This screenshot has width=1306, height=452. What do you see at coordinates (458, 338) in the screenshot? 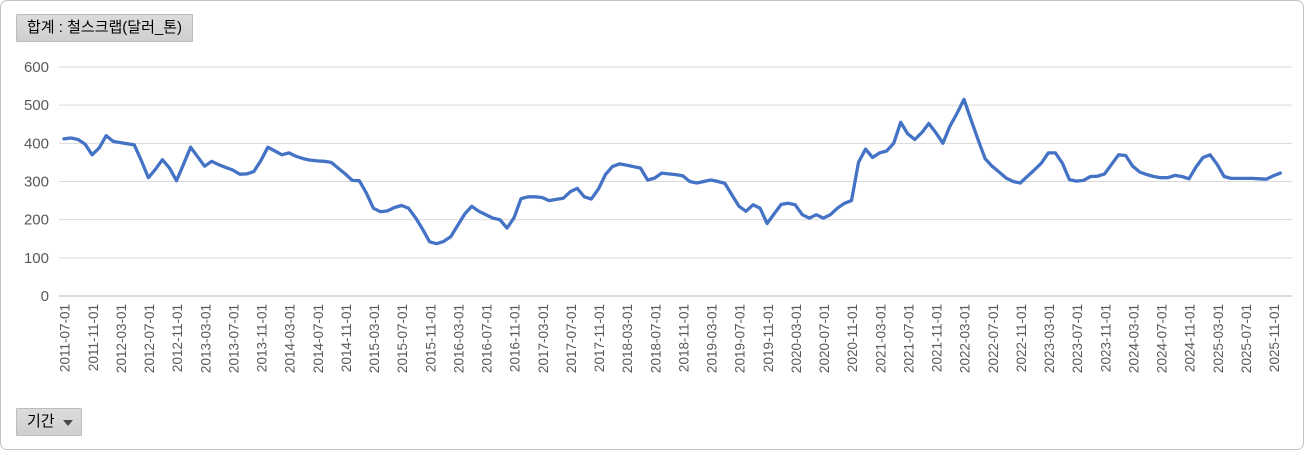
I see `x-tick-label: 2016-03-01` at bounding box center [458, 338].